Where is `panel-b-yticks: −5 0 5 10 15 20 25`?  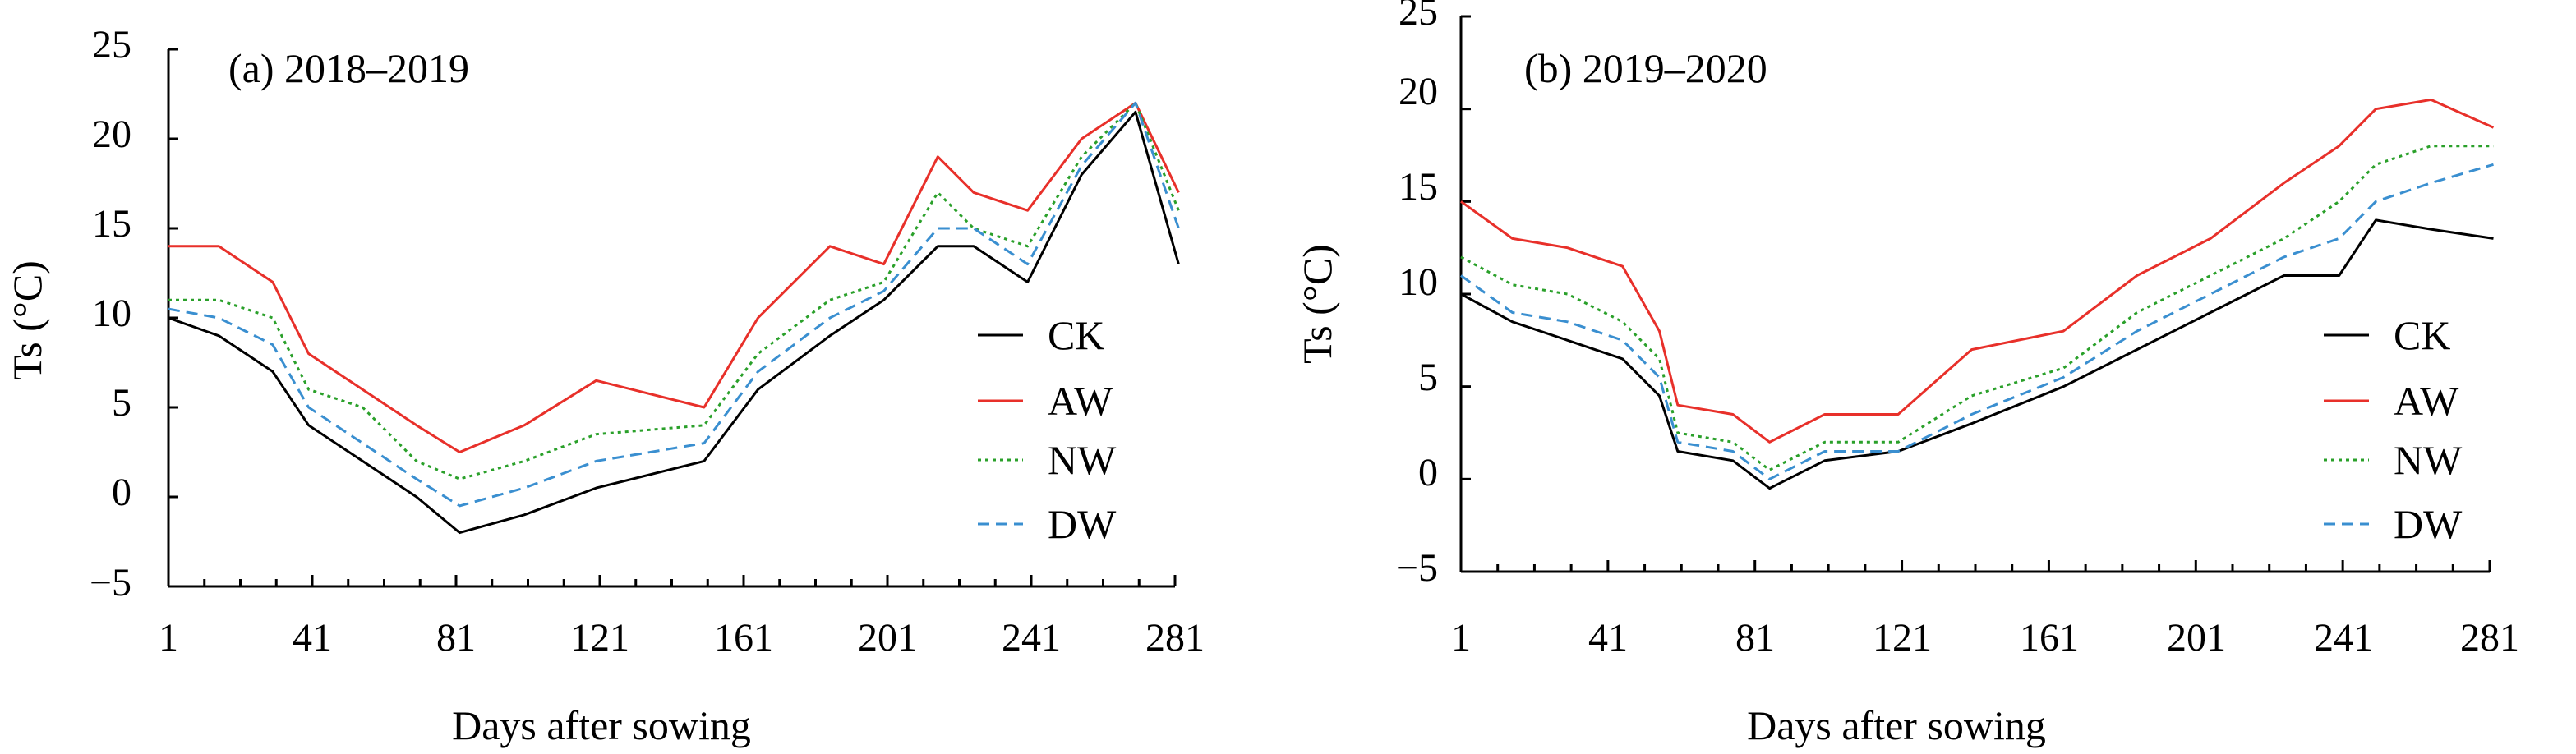 panel-b-yticks: −5 0 5 10 15 20 25 is located at coordinates (1417, 295).